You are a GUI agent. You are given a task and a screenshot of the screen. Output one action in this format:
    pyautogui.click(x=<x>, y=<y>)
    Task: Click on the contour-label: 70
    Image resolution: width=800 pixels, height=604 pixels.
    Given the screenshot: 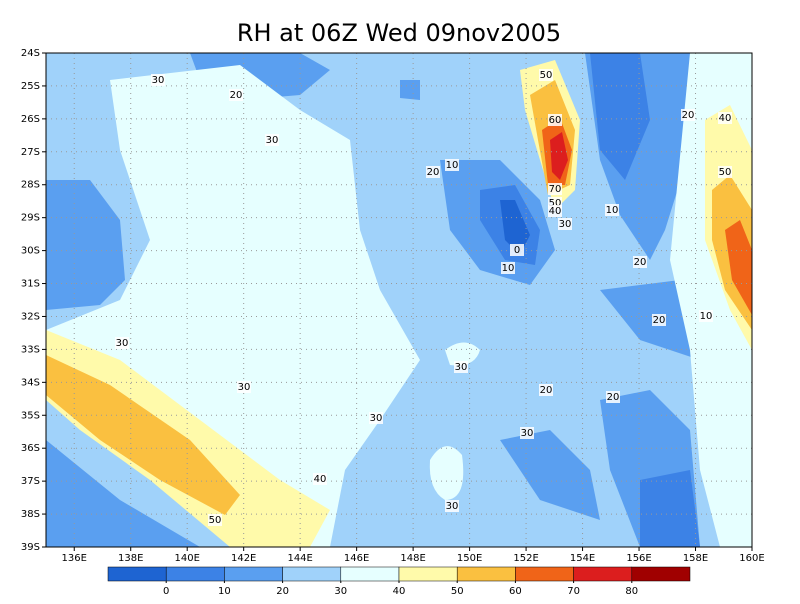 What is the action you would take?
    pyautogui.click(x=555, y=189)
    